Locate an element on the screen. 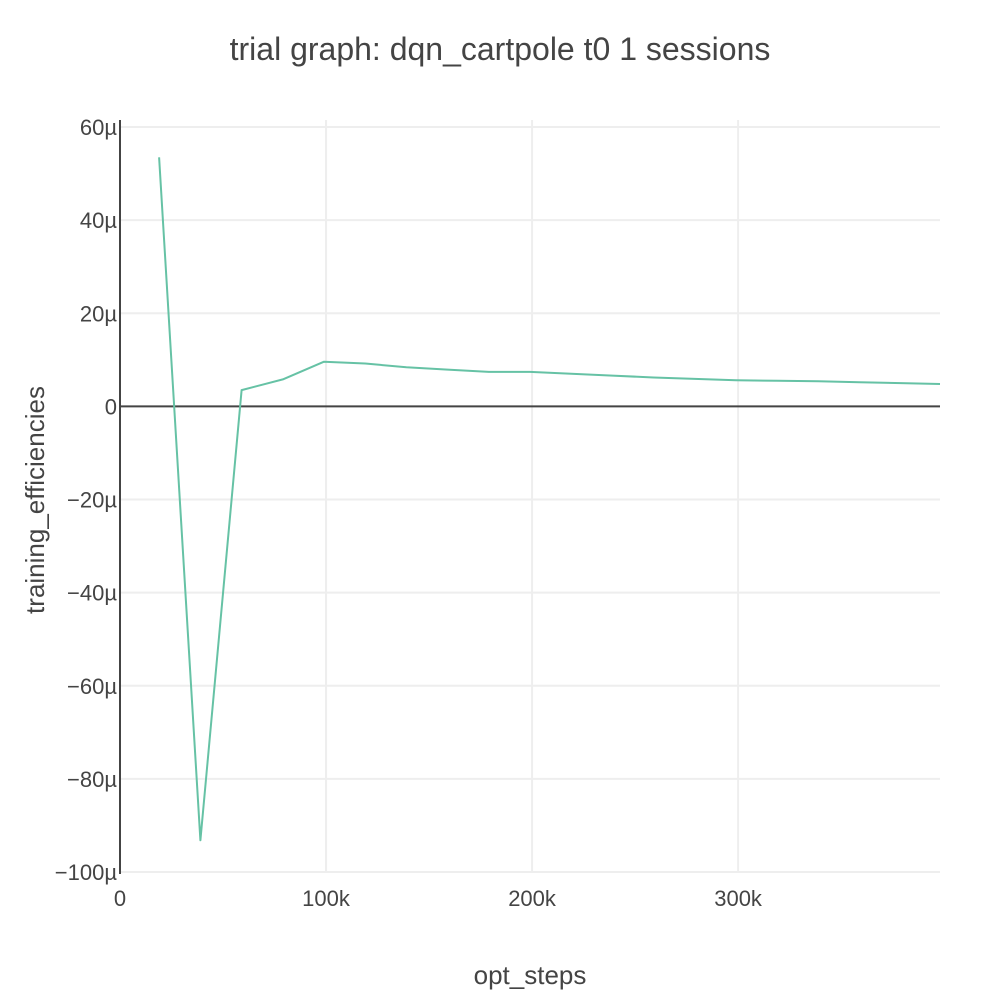 The width and height of the screenshot is (1000, 1000). y-tick-label: −100µ is located at coordinates (86, 872).